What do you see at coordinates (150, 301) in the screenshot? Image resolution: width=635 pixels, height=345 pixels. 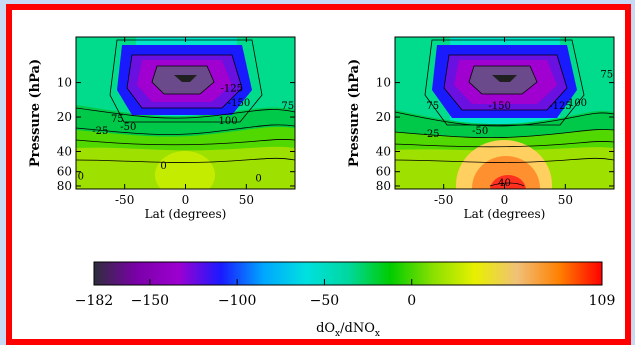 I see `colorbar-tick-label: −150` at bounding box center [150, 301].